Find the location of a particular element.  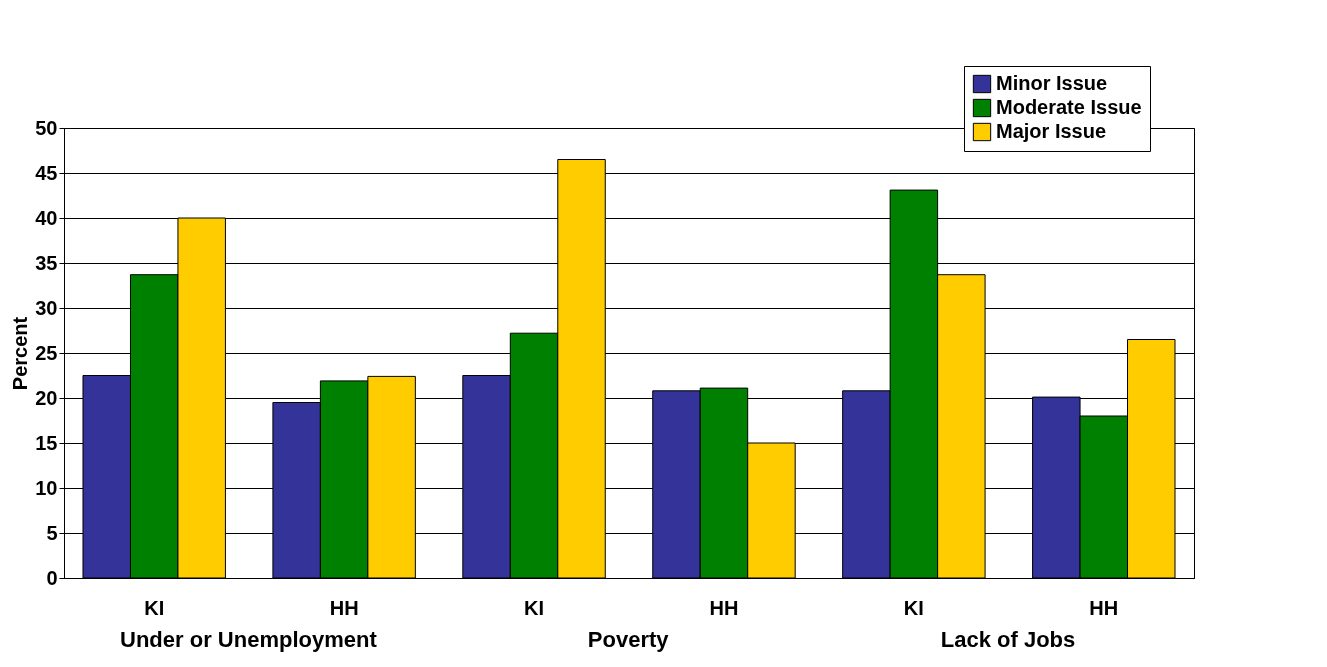

y-tick-label: 45 is located at coordinates (46, 172).